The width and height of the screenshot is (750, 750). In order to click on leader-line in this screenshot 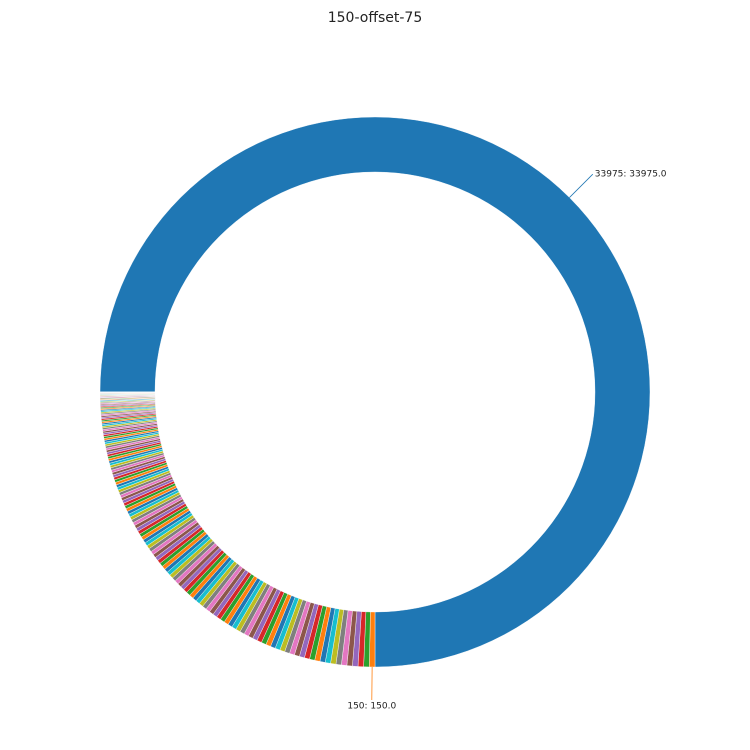, I will do `click(581, 185)`.